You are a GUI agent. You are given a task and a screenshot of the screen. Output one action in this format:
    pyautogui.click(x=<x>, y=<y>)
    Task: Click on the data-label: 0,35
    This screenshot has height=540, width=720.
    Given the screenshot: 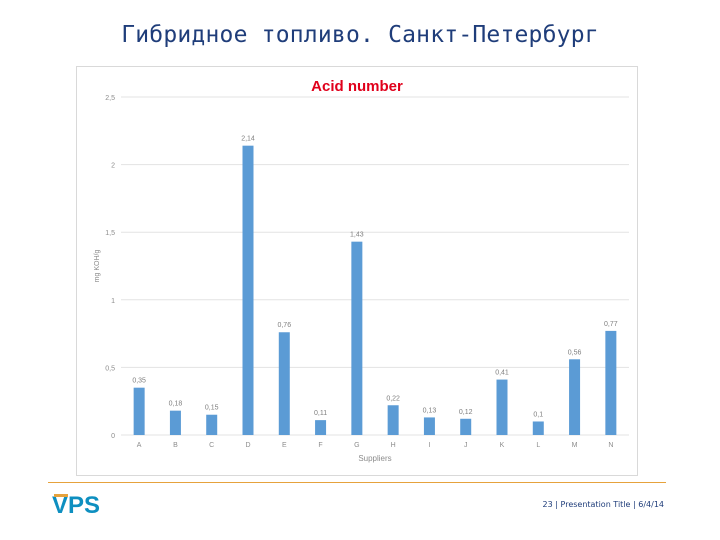 What is the action you would take?
    pyautogui.click(x=139, y=381)
    